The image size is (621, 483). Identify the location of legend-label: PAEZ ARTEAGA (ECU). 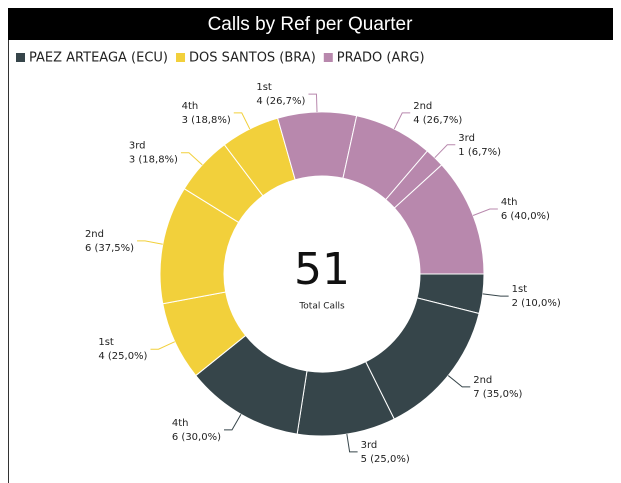
(98, 58).